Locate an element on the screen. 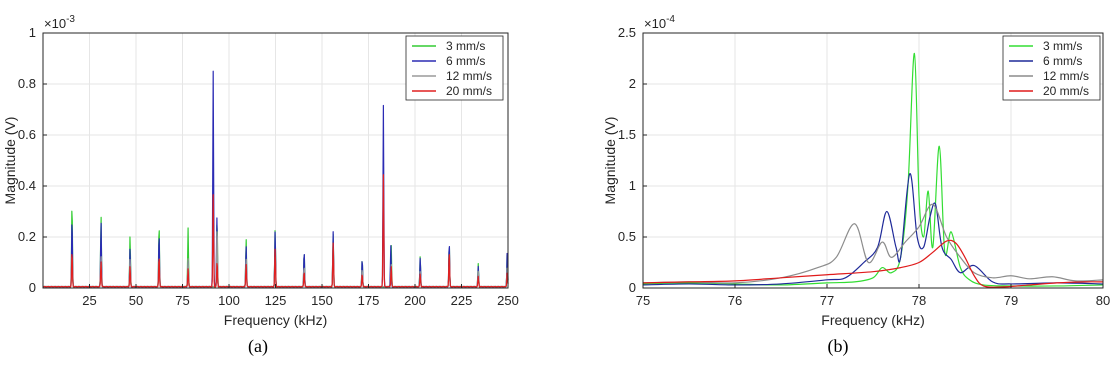 The width and height of the screenshot is (1115, 378). chart-b-xtick-label: 75 is located at coordinates (643, 300).